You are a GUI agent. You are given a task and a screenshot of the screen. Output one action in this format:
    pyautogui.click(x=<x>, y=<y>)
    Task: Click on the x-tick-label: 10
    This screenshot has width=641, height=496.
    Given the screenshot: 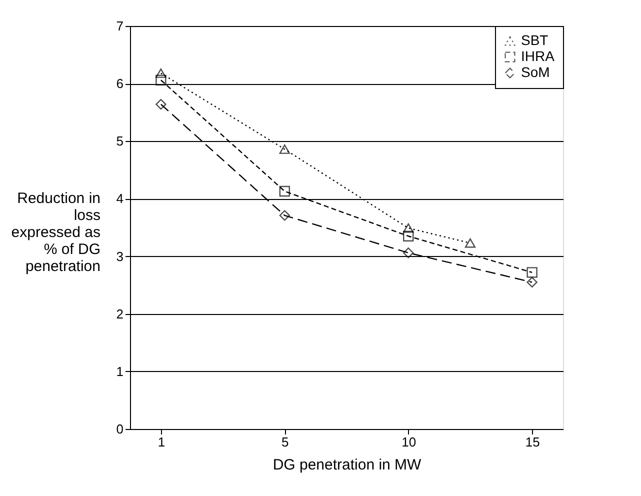 What is the action you would take?
    pyautogui.click(x=409, y=442)
    